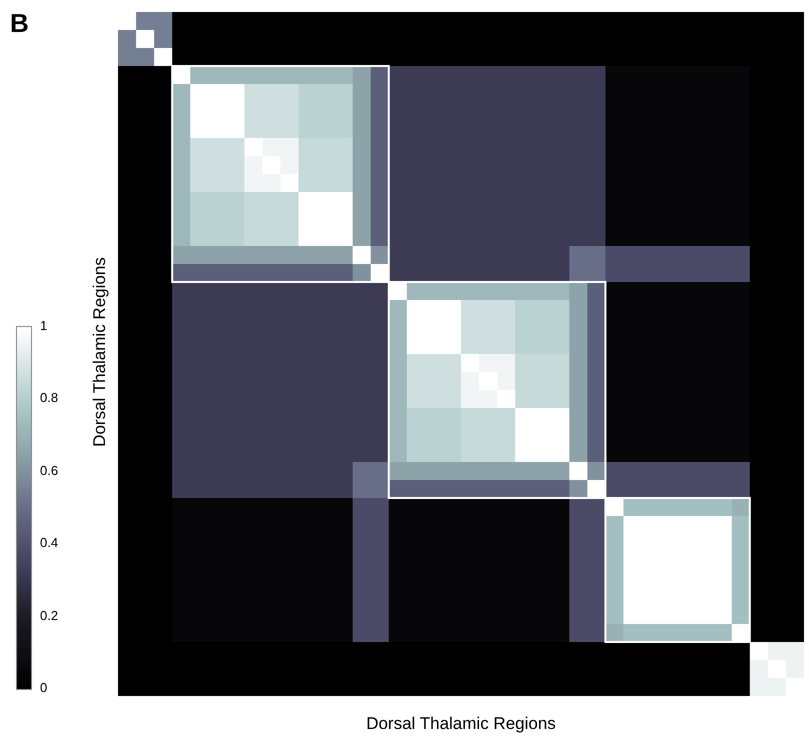  I want to click on color-bar-label: 0.8, so click(49, 398).